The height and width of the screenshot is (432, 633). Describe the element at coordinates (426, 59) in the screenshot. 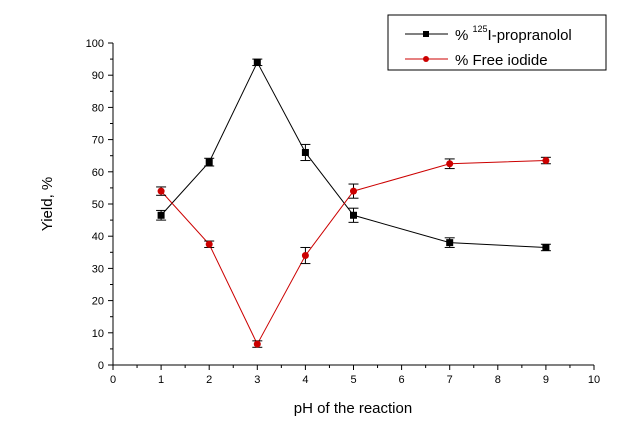

I see `legend-marker-free-iodide` at that location.